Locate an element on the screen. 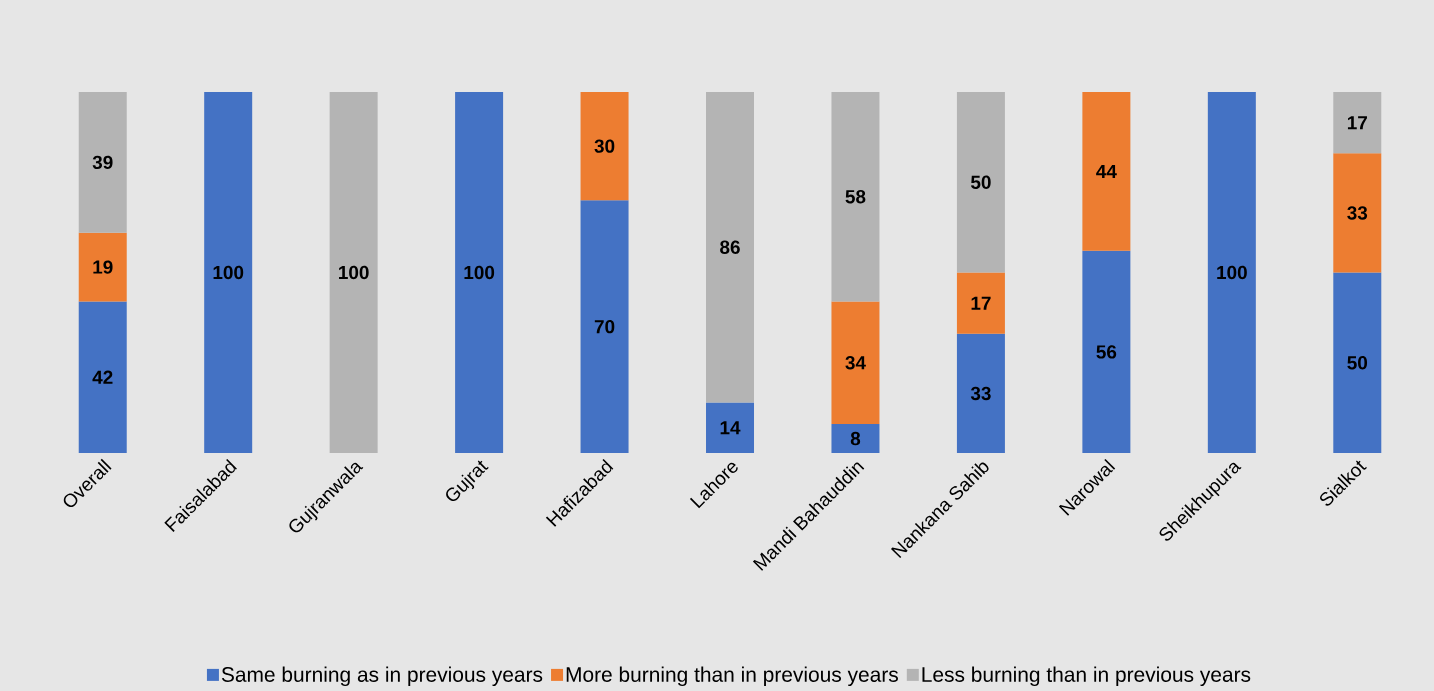  legend-label: Same burning as in previous years is located at coordinates (382, 676).